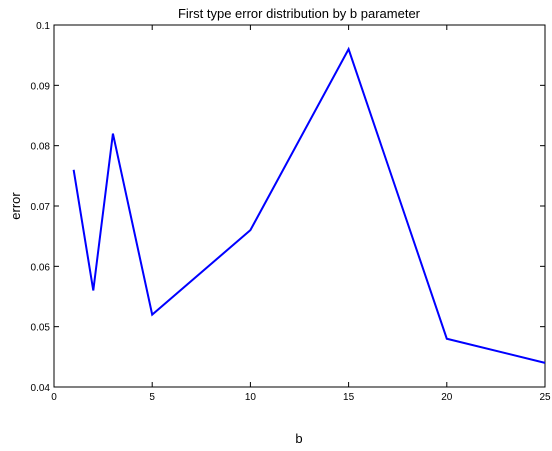 The image size is (552, 451). Describe the element at coordinates (298, 438) in the screenshot. I see `x-axis-label: b` at that location.